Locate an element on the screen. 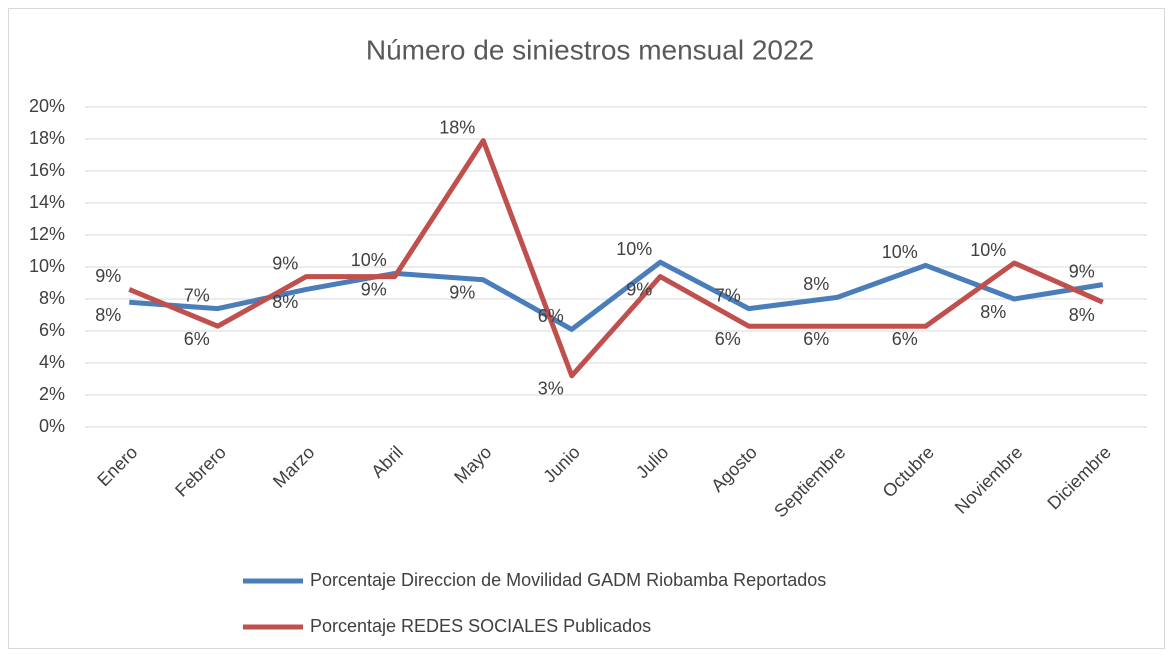 This screenshot has width=1173, height=657. y-tick-label: 20% is located at coordinates (47, 106).